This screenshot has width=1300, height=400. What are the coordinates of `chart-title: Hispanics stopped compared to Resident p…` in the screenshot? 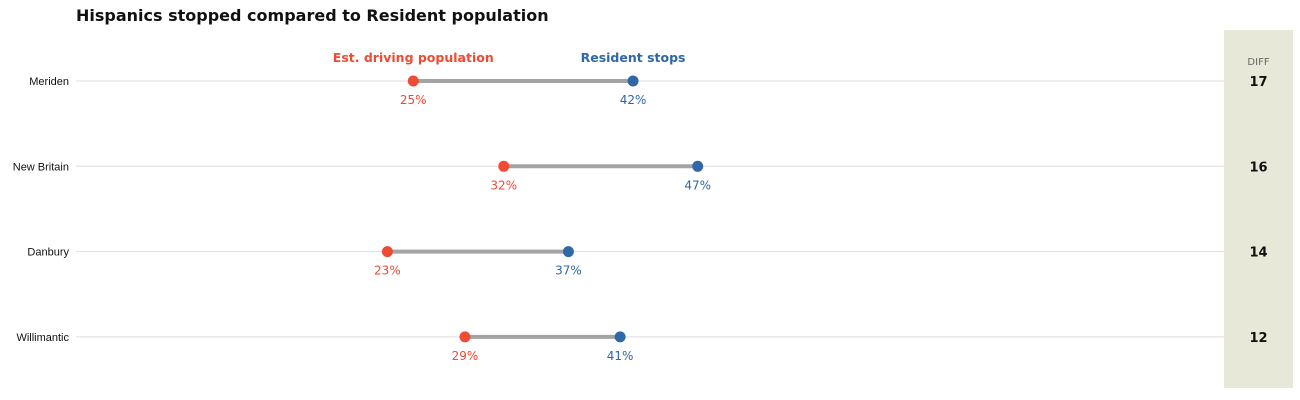 It's located at (312, 15).